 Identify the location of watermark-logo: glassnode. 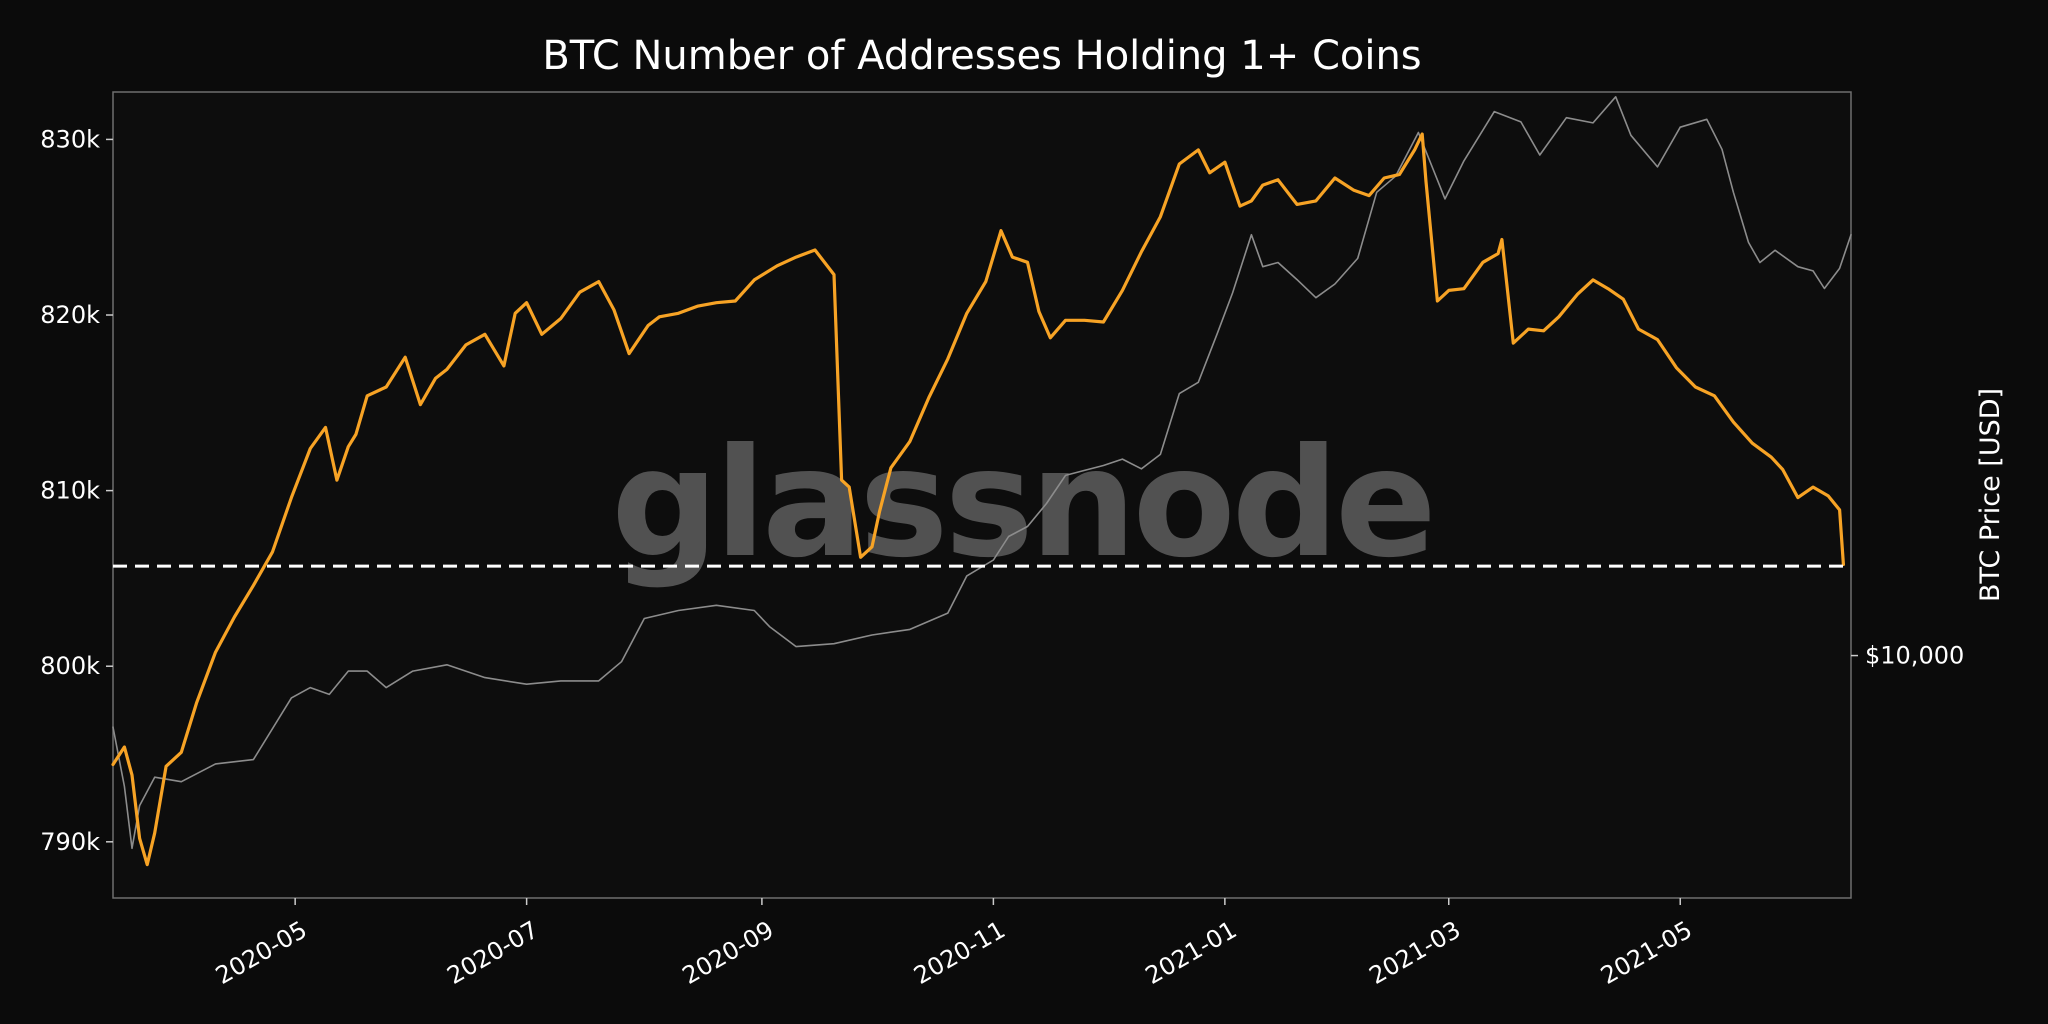
(1022, 504).